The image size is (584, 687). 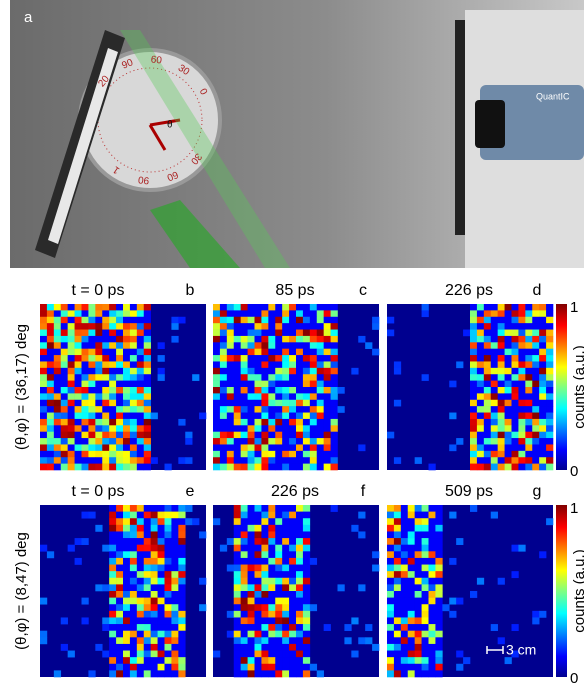 I want to click on scale-bar-label: 3 cm, so click(x=521, y=650).